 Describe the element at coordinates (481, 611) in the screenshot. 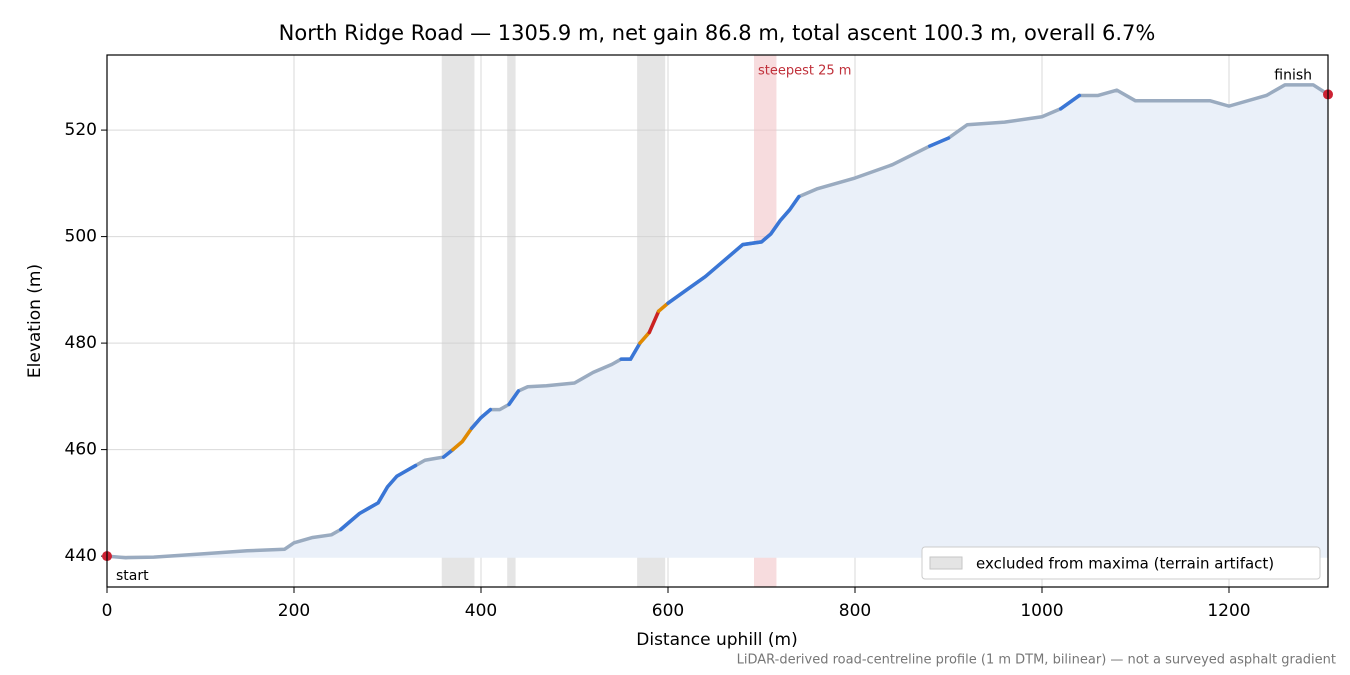

I see `x-tick-label: 400` at that location.